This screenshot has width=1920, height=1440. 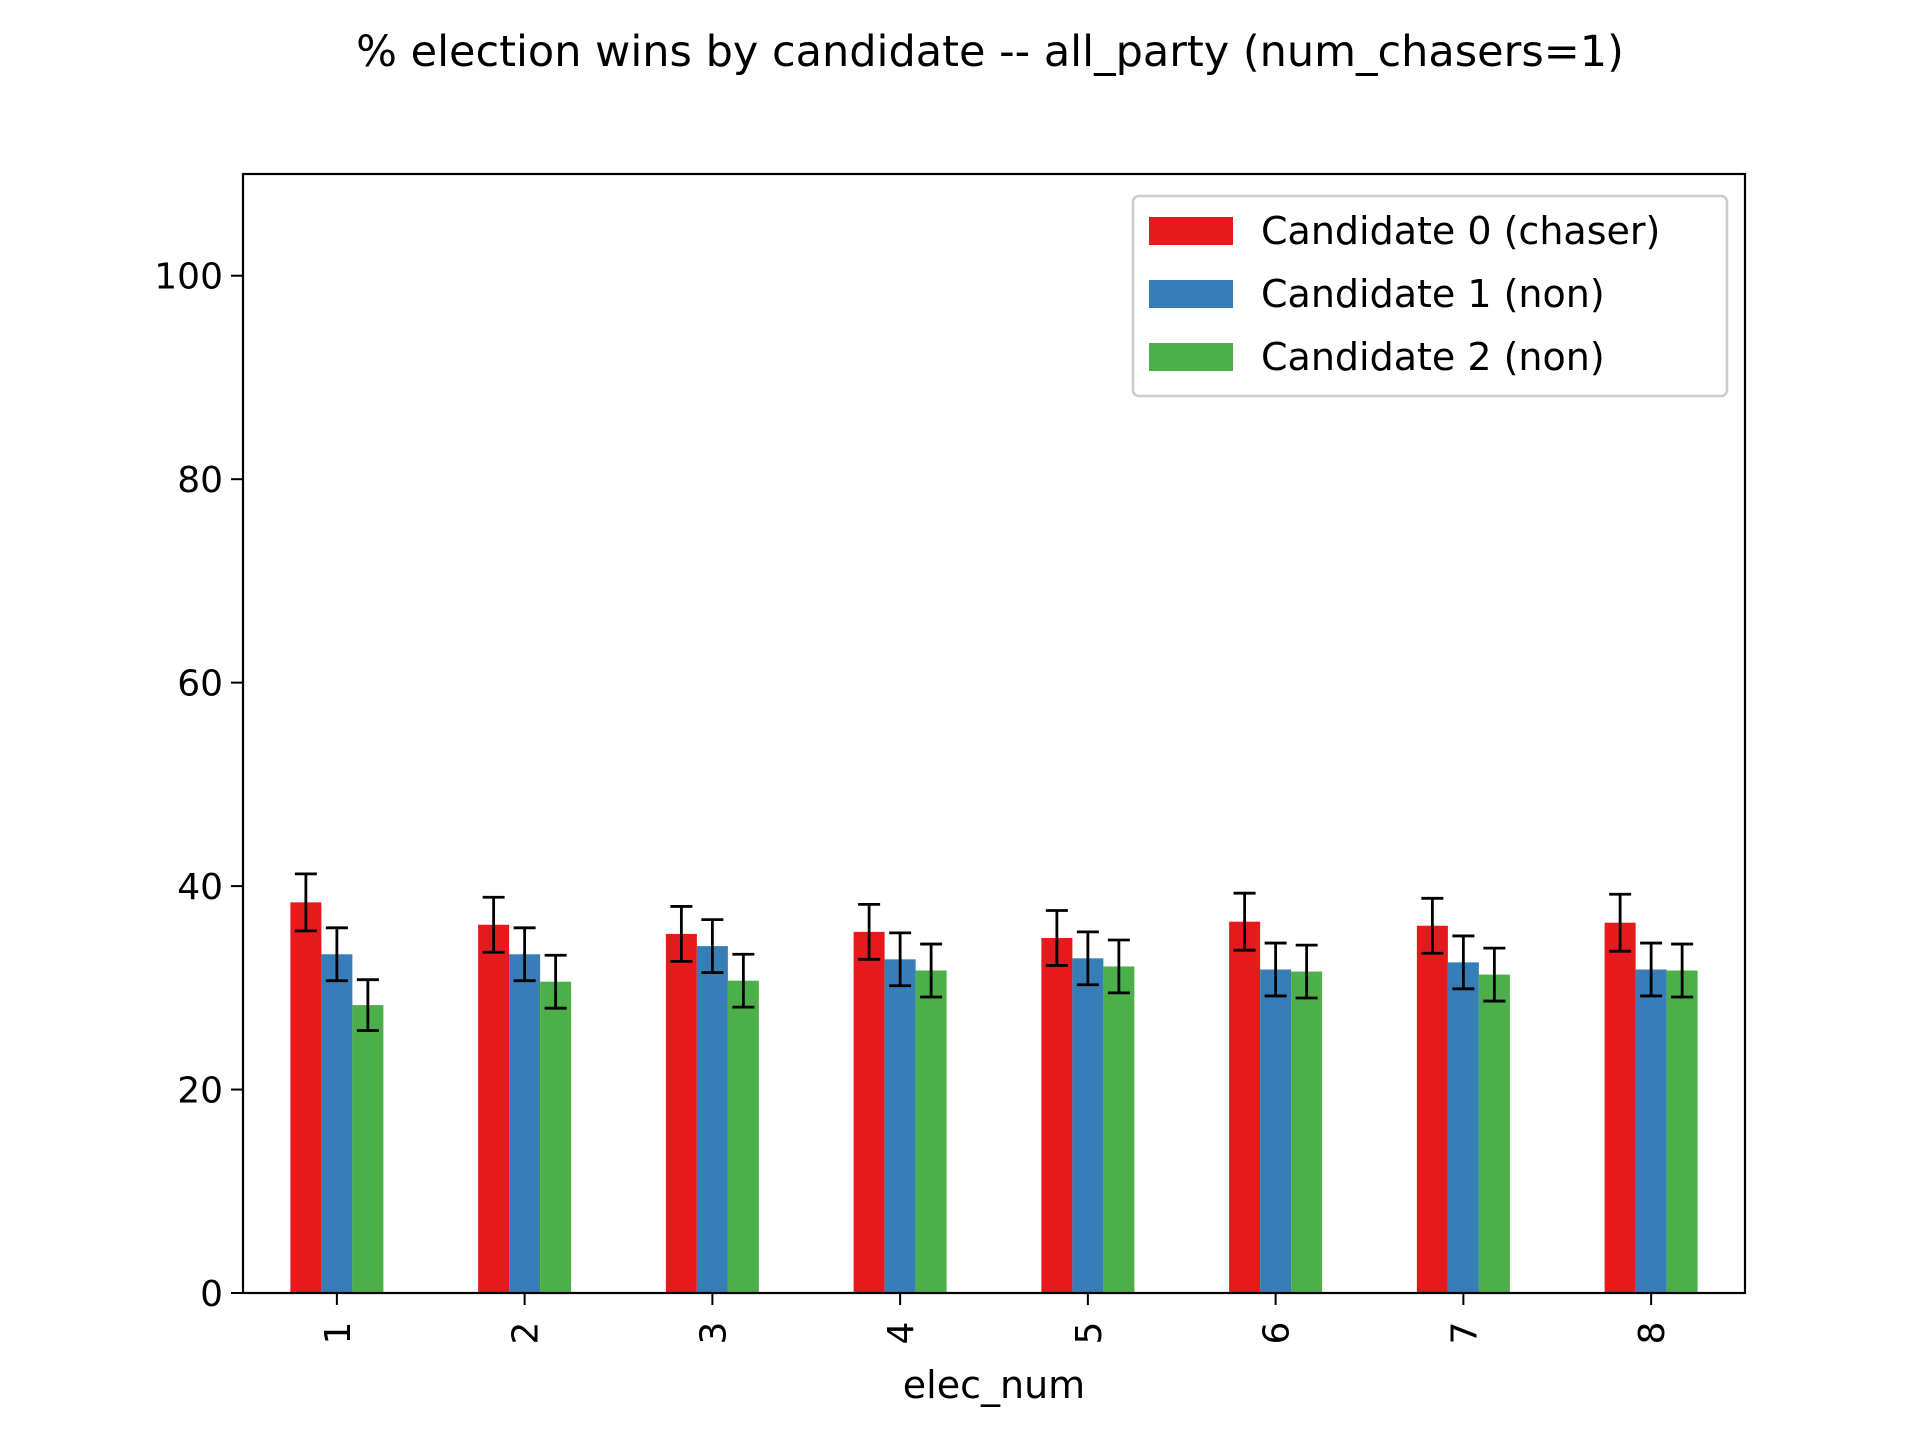 I want to click on error-bar-s2-c6, so click(x=1306, y=971).